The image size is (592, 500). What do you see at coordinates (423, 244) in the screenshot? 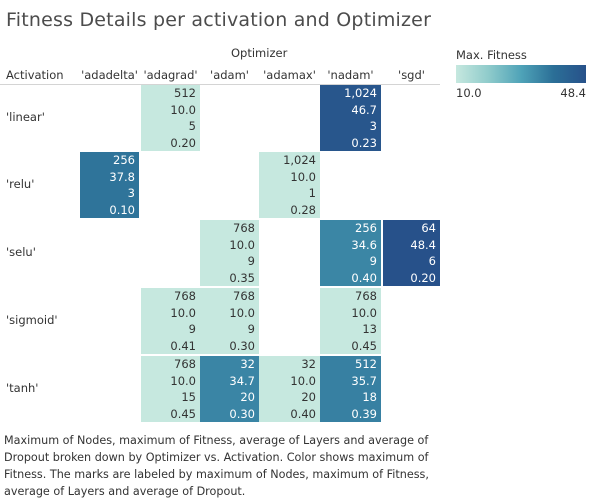
I see `cell-label-fitness: 48.4` at bounding box center [423, 244].